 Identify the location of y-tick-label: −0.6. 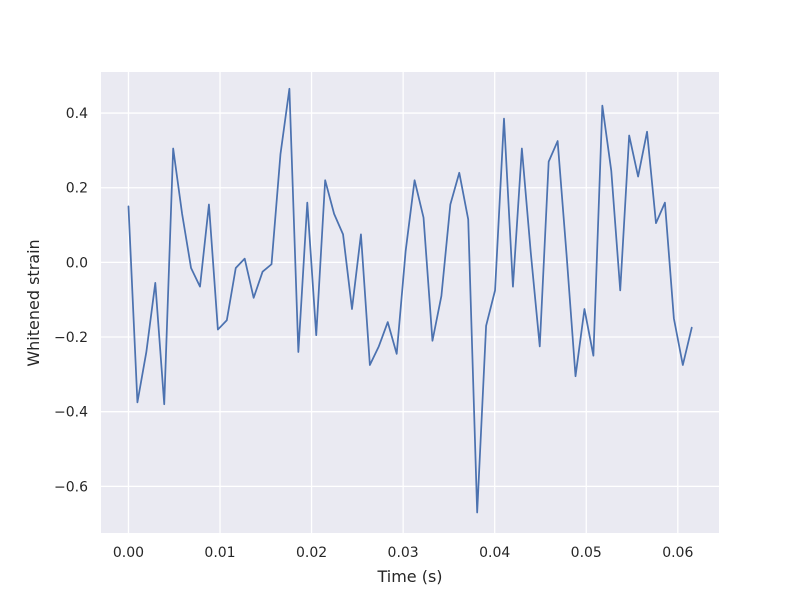
(71, 487).